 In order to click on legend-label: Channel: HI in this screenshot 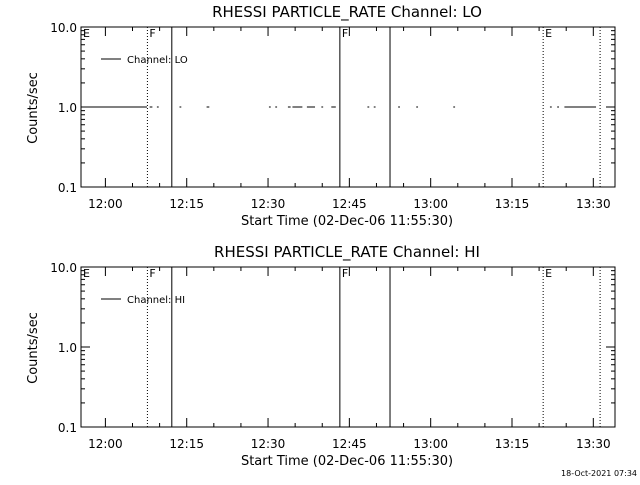, I will do `click(156, 300)`.